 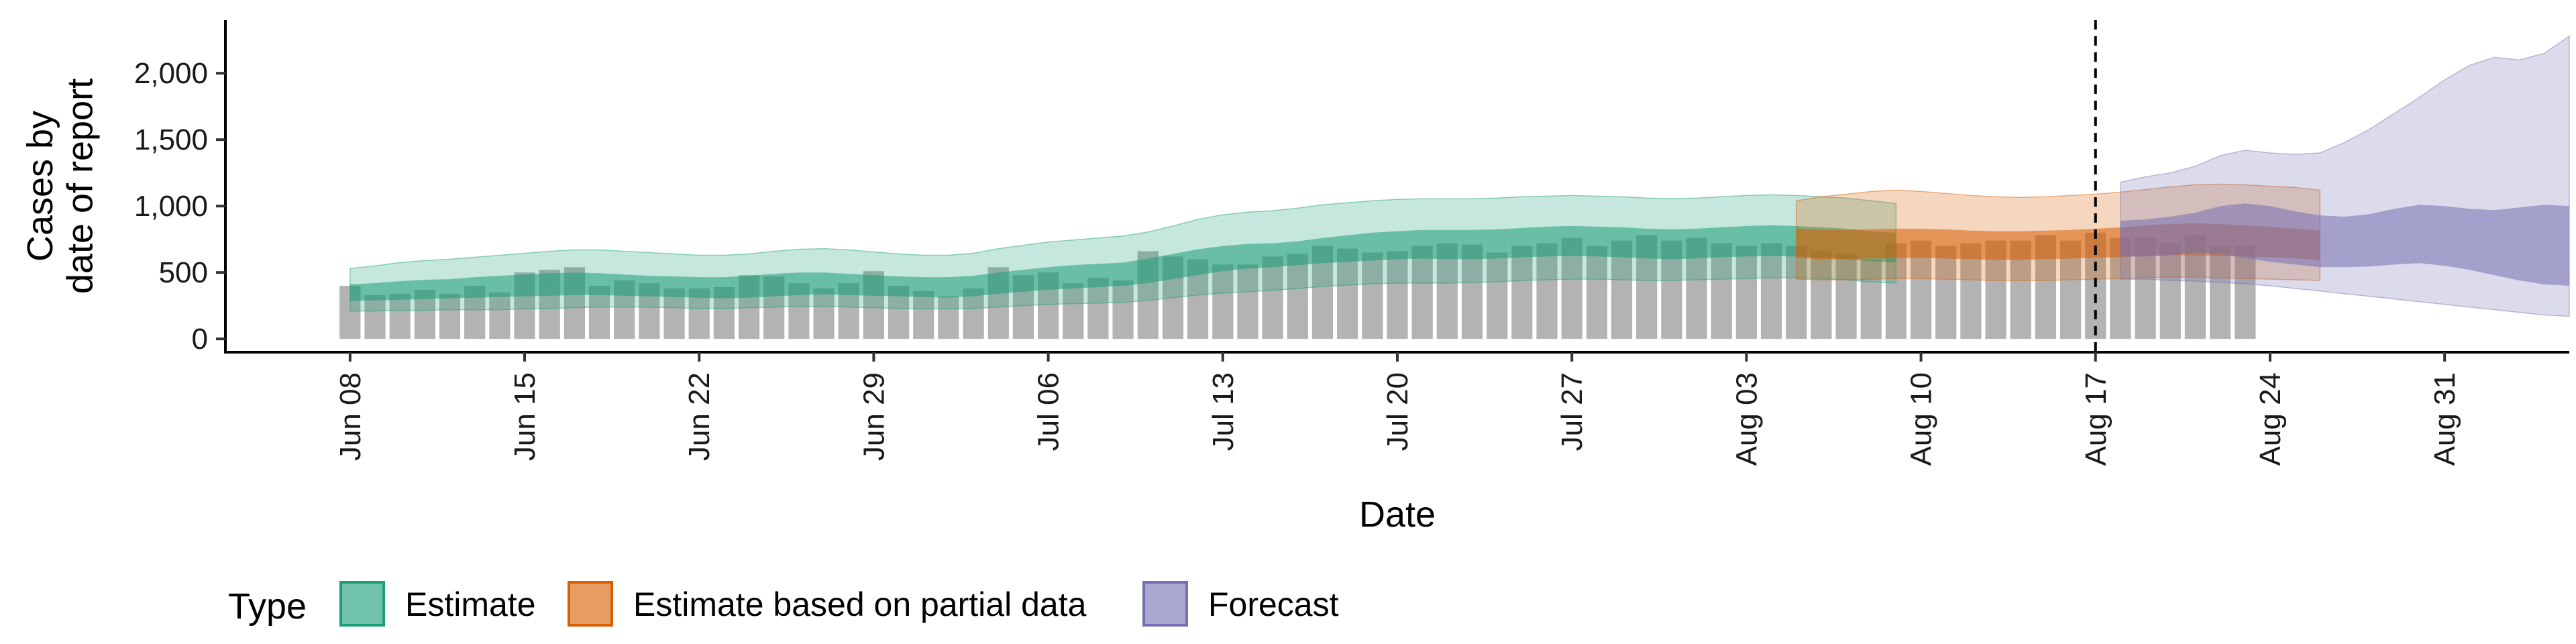 I want to click on x-tick-label: Jun 22, so click(x=699, y=416).